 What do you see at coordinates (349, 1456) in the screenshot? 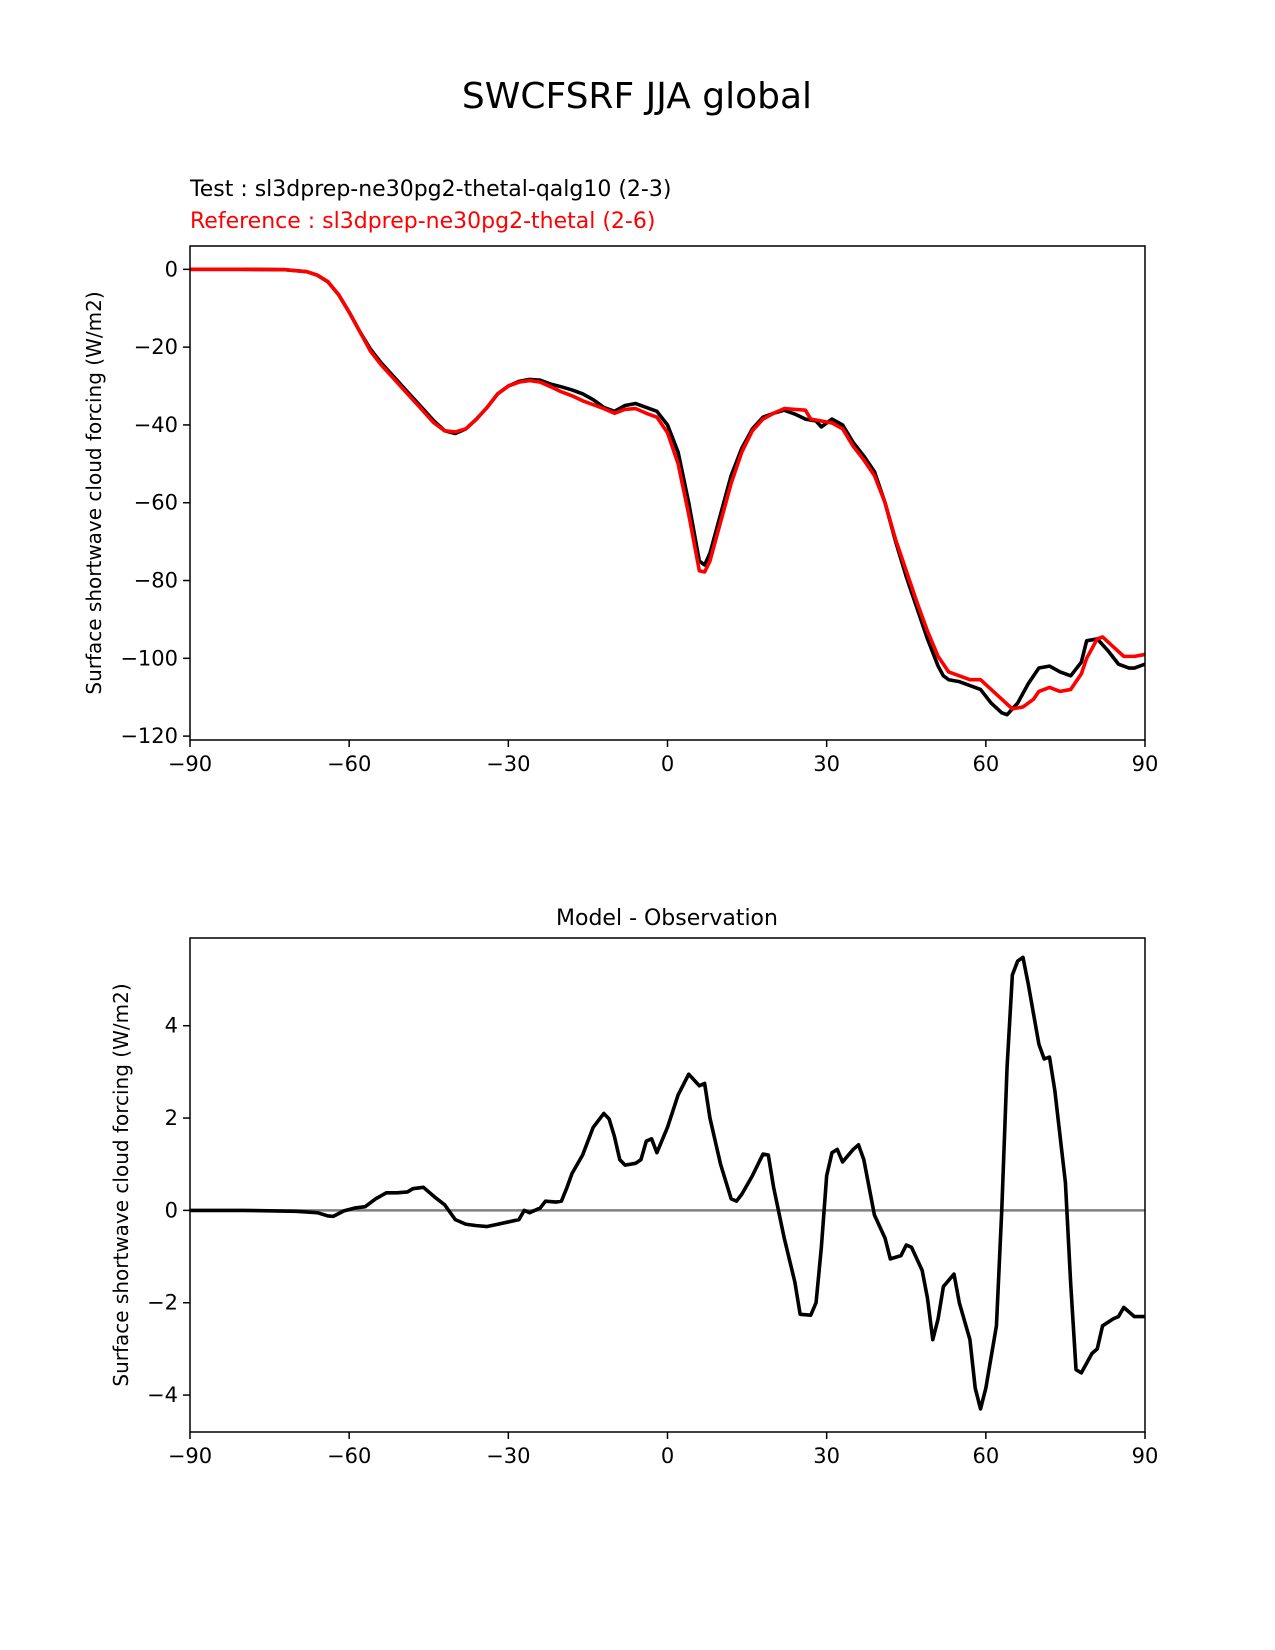
I see `bottom-xtick-label: −60` at bounding box center [349, 1456].